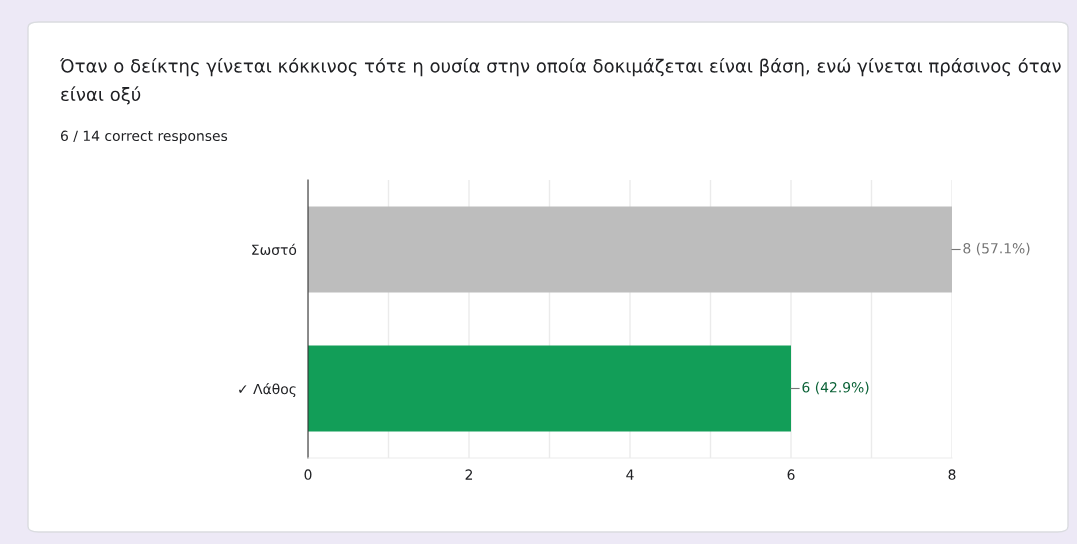  Describe the element at coordinates (308, 474) in the screenshot. I see `x-tick-label: 0` at that location.